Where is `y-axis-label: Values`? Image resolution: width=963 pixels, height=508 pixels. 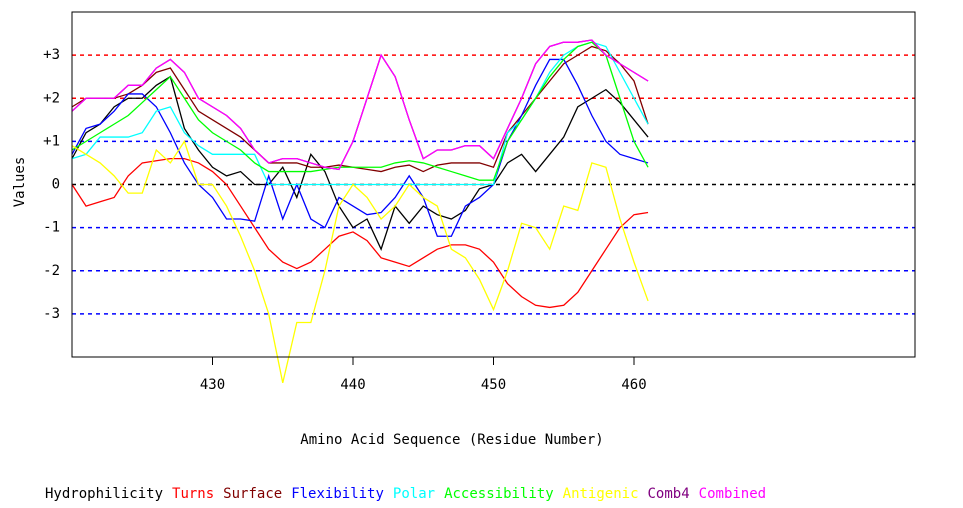 y-axis-label: Values is located at coordinates (20, 182).